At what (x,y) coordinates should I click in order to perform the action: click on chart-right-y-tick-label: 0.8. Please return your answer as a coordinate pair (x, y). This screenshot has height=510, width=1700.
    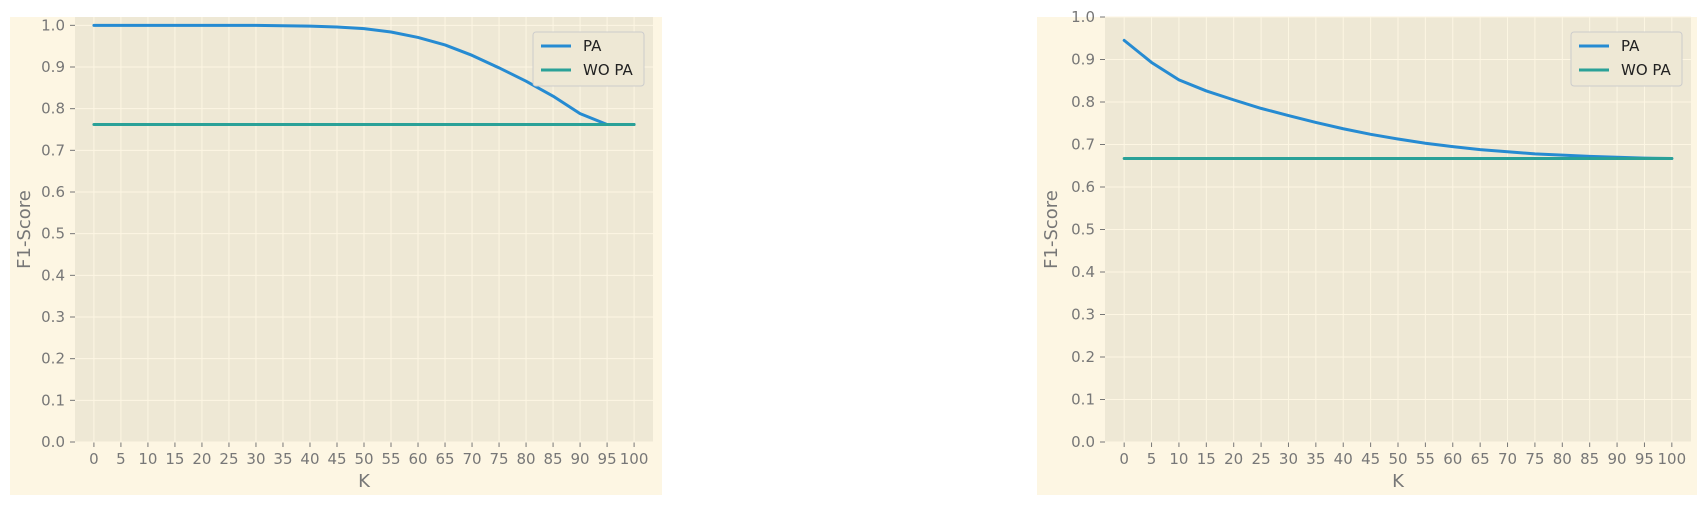
    Looking at the image, I should click on (1083, 102).